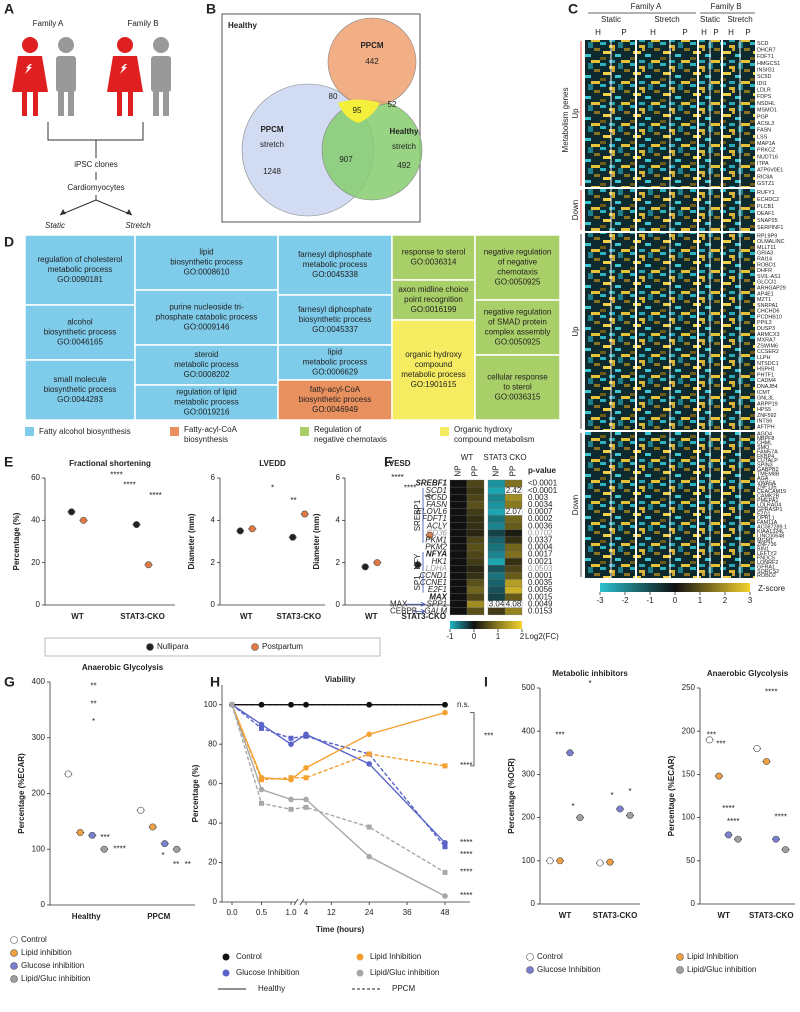  I want to click on panel-label: A, so click(9, 9).